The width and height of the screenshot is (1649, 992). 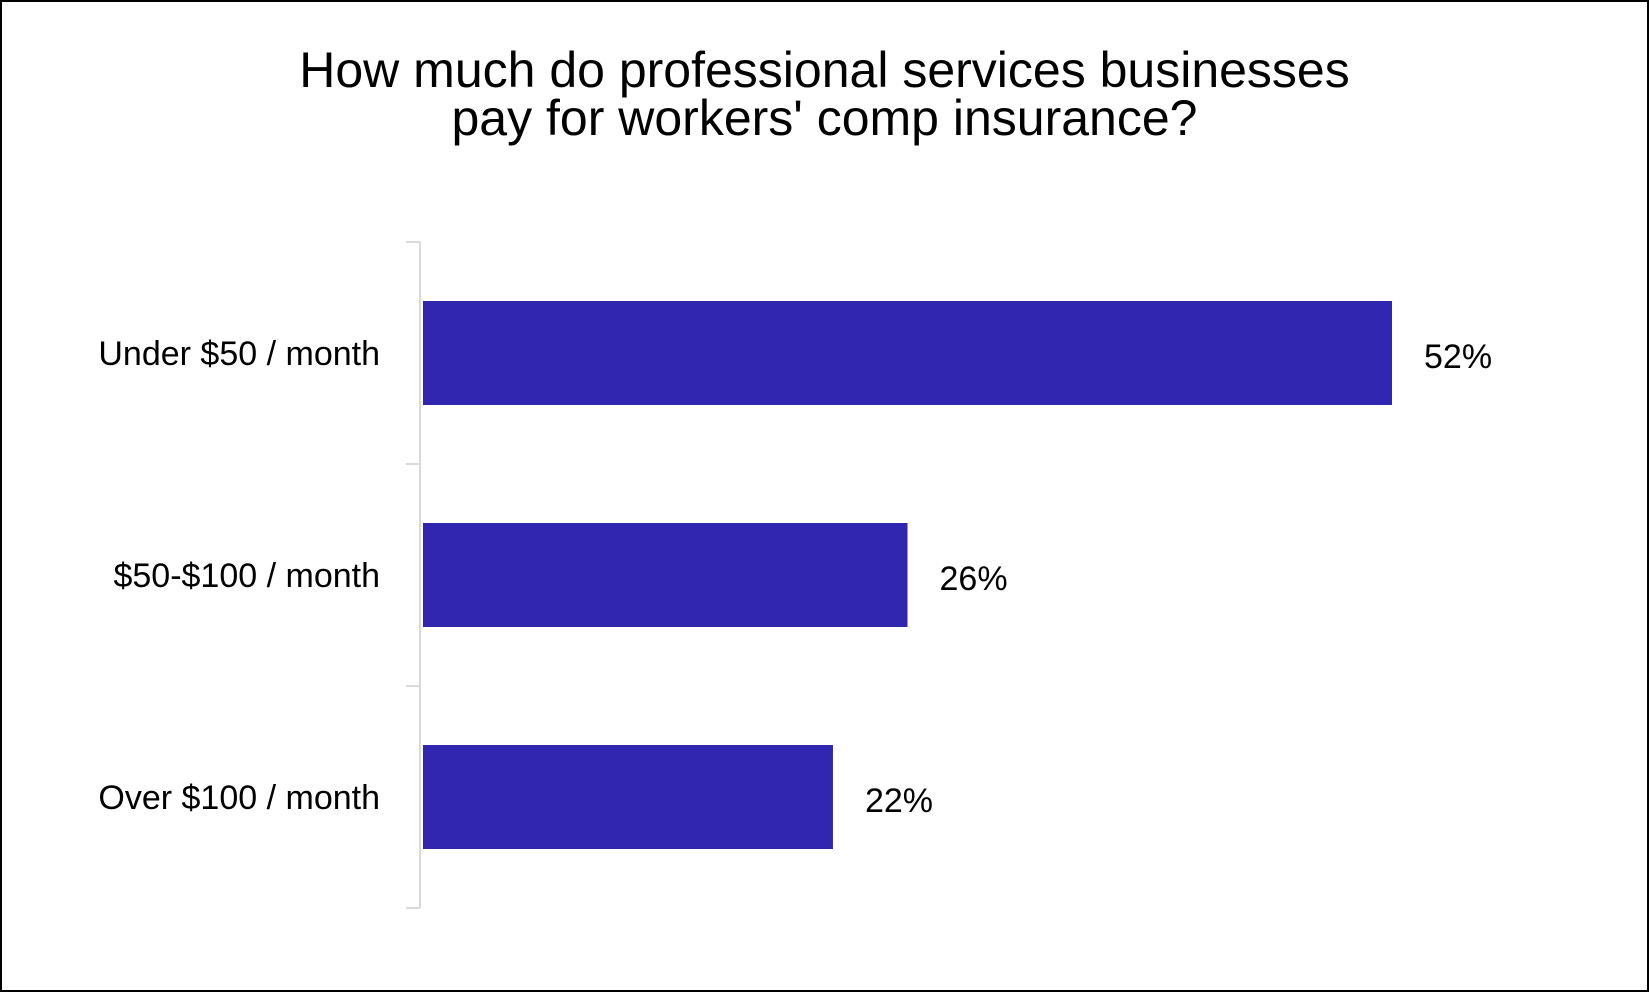 What do you see at coordinates (246, 576) in the screenshot?
I see `category-label: $50-$100 / month` at bounding box center [246, 576].